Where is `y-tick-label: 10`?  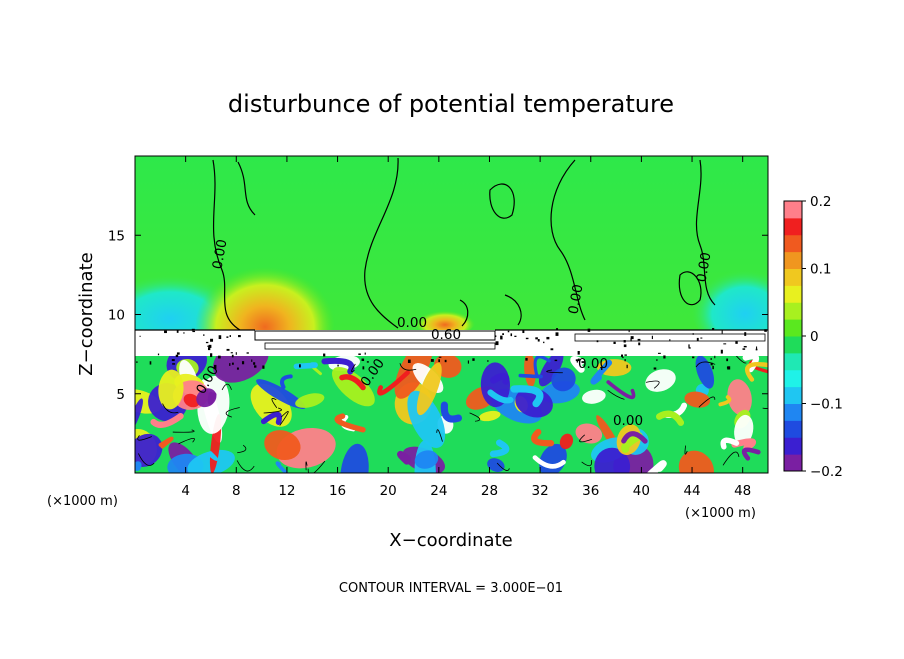
y-tick-label: 10 is located at coordinates (116, 316).